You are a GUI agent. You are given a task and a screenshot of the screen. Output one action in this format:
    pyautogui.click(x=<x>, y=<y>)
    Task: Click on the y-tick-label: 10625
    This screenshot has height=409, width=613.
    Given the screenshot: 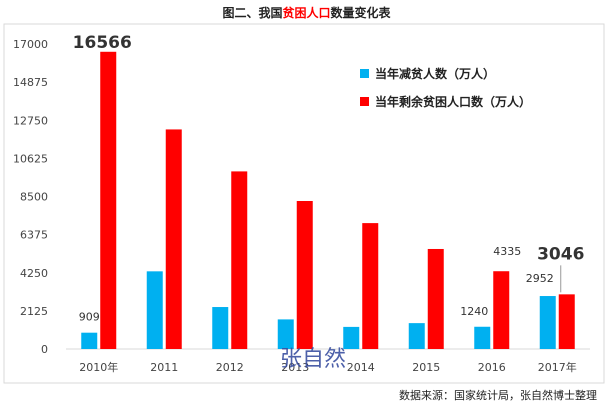 What is the action you would take?
    pyautogui.click(x=30, y=158)
    